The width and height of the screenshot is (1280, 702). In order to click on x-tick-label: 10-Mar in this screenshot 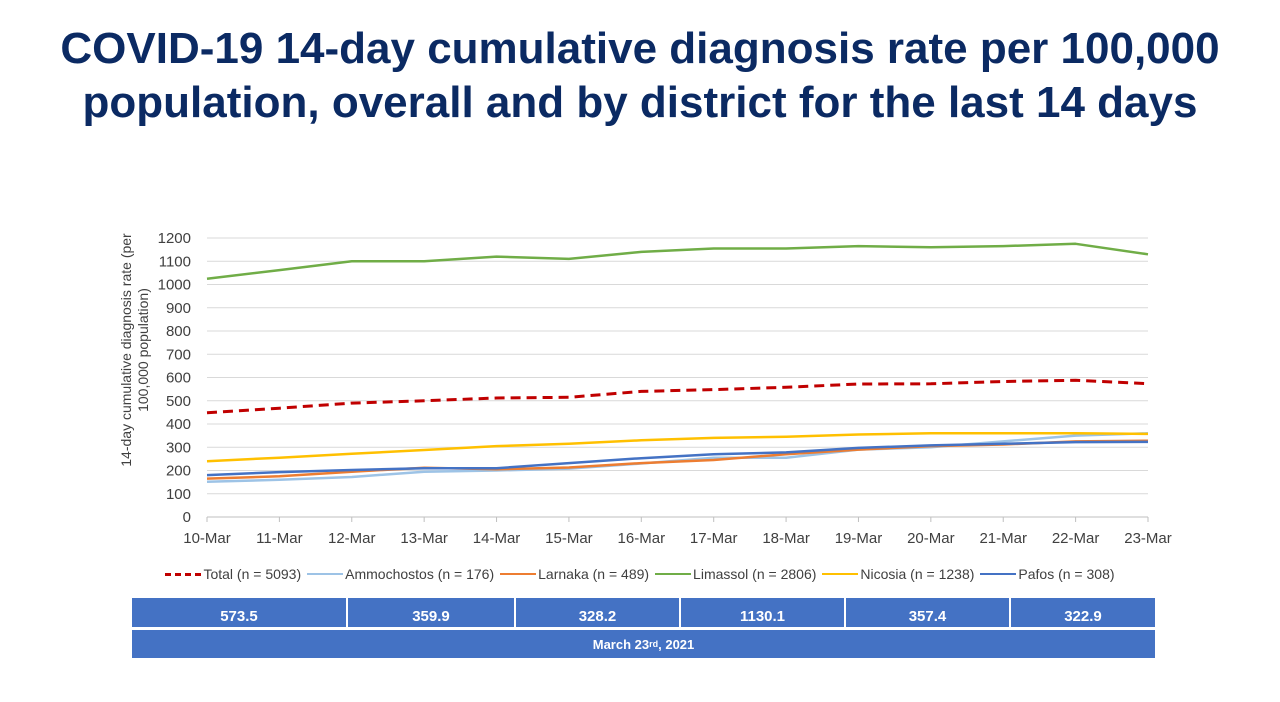, I will do `click(207, 538)`.